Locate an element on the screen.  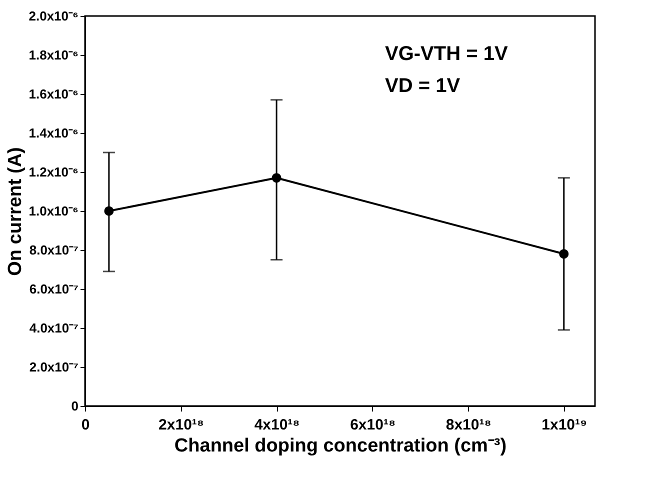
x-axis-title: Channel doping concentration (cm⁻³) is located at coordinates (340, 446).